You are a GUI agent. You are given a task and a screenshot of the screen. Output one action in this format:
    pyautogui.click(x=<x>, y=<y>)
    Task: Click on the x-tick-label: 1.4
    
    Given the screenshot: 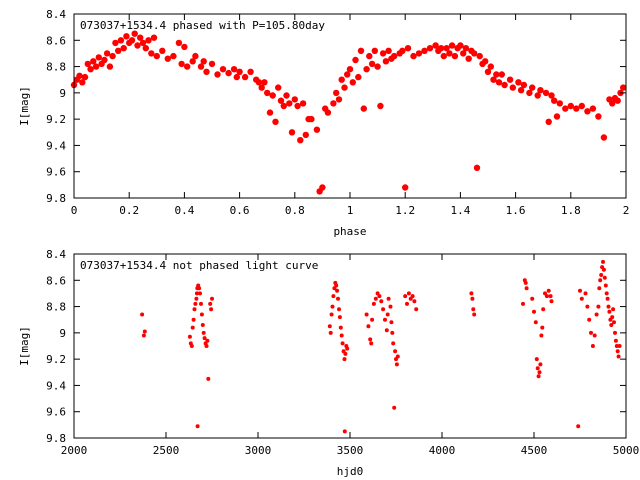 What is the action you would take?
    pyautogui.click(x=460, y=210)
    